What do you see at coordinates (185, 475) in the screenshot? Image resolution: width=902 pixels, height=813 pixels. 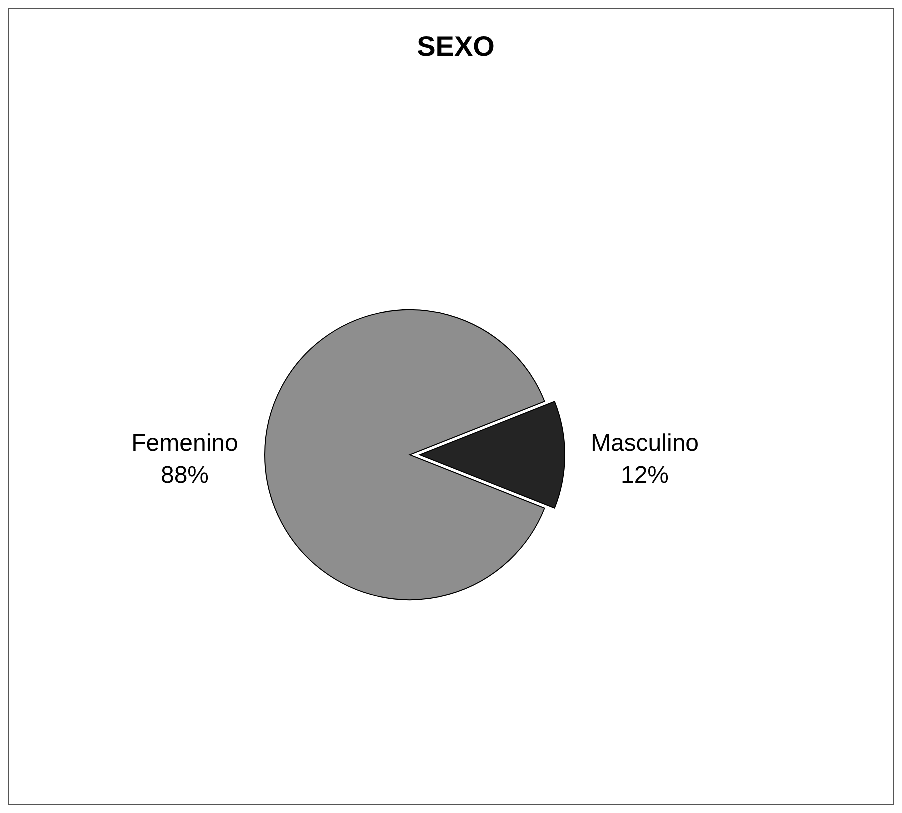 I see `data-label: 88%` at bounding box center [185, 475].